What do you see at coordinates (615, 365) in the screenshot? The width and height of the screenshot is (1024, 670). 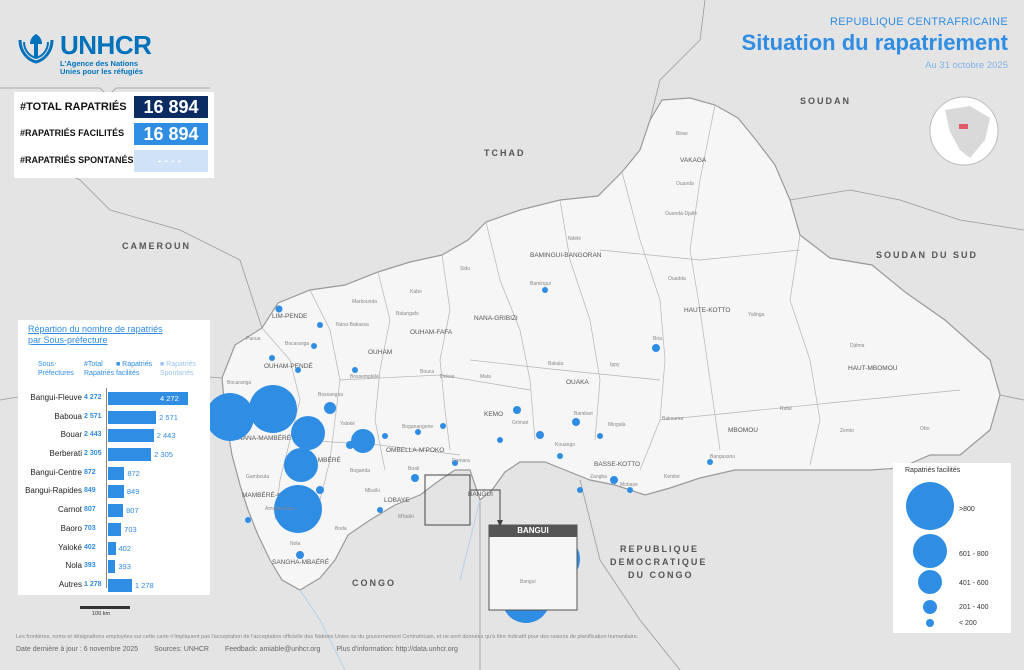 I see `svg-text: Ippy` at bounding box center [615, 365].